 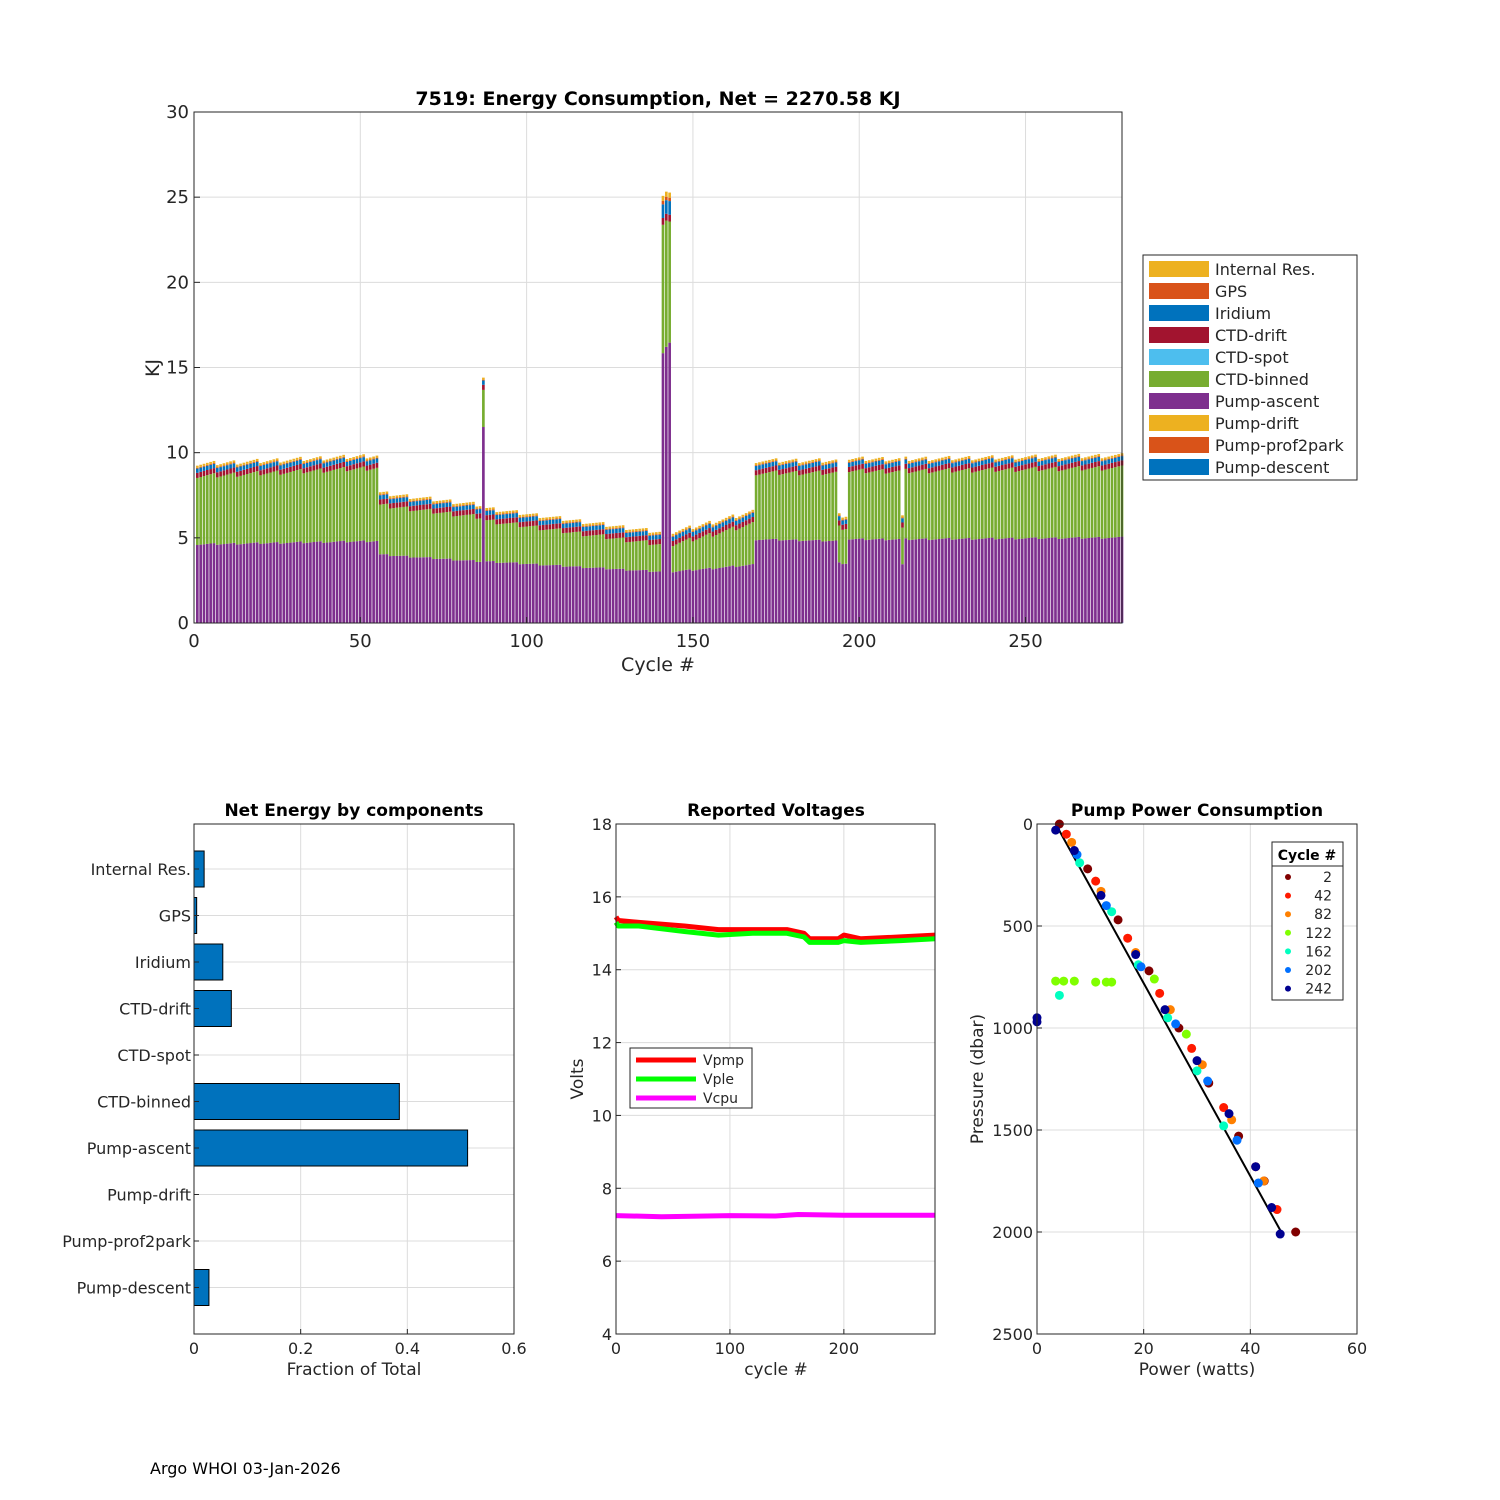 I want to click on energy-legend-swatch, so click(x=1179, y=269).